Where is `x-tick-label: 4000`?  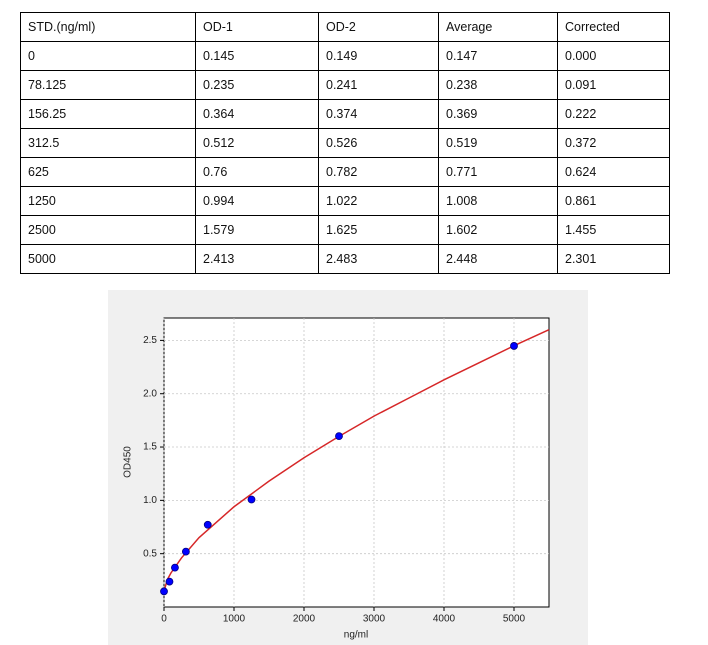 x-tick-label: 4000 is located at coordinates (444, 619).